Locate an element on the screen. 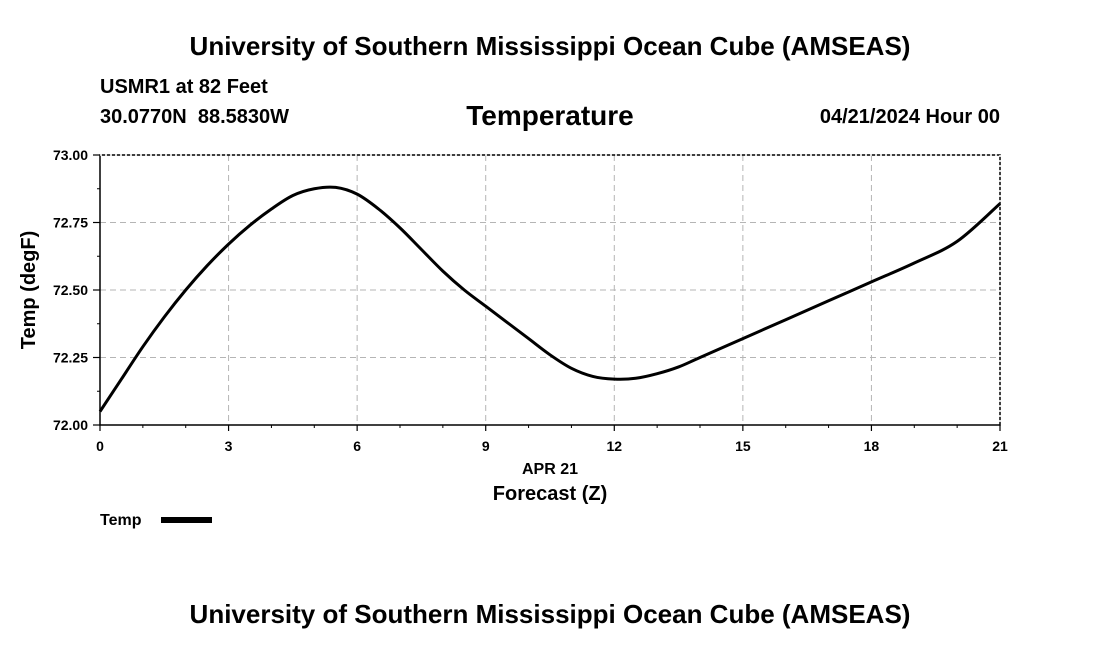  x-tick-label: 15 is located at coordinates (743, 446).